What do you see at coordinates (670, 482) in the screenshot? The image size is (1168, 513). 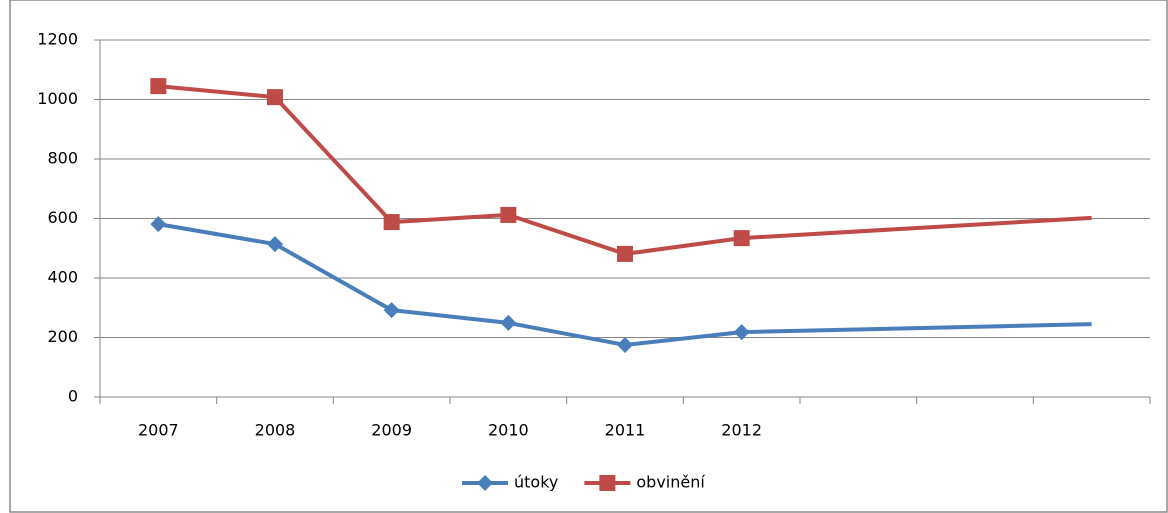 I see `legend-label: obvinění` at bounding box center [670, 482].